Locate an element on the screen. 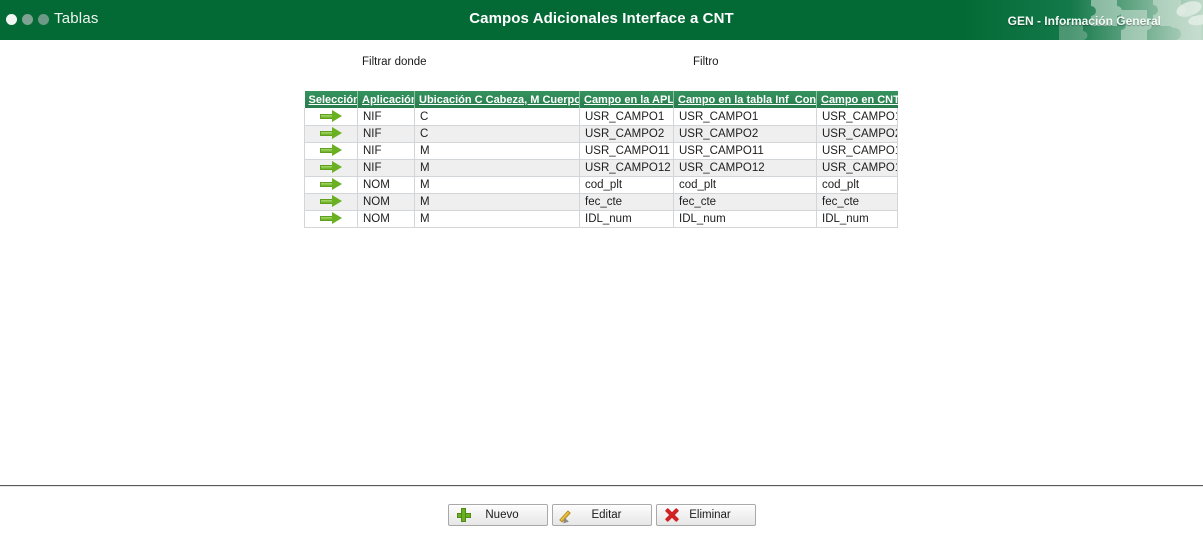  column-header-campo-cnt: Campo en CNT is located at coordinates (857, 99).